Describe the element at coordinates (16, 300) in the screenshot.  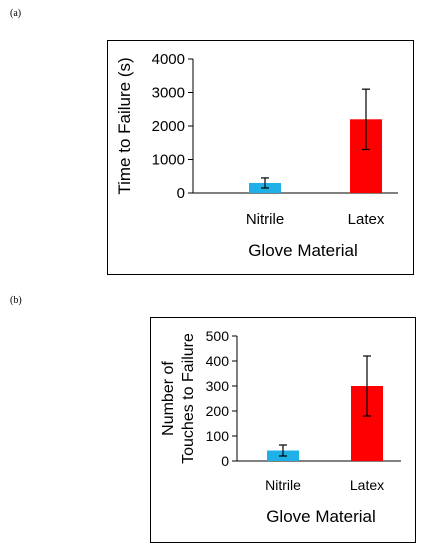
I see `panel-label-b: (b)` at that location.